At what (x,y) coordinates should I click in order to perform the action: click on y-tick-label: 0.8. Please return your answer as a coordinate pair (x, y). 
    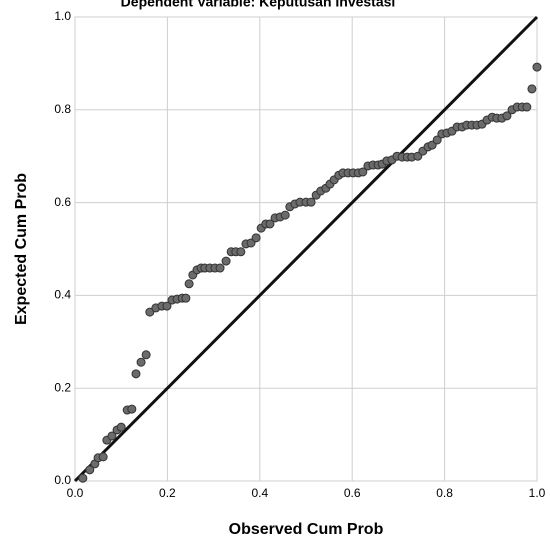
    Looking at the image, I should click on (62, 109).